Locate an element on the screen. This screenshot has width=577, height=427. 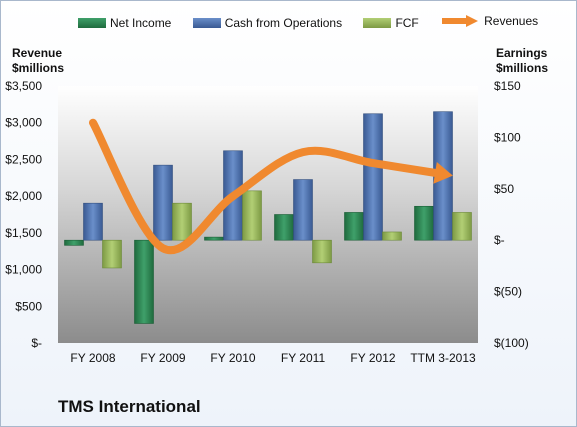
left-tick-label: $2,500 is located at coordinates (23, 159).